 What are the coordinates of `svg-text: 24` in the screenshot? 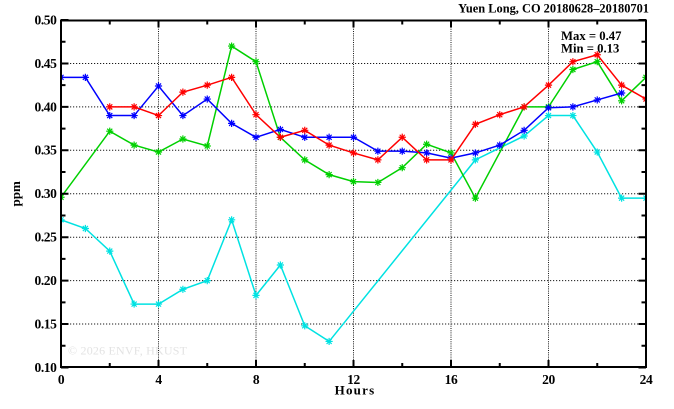 It's located at (646, 379).